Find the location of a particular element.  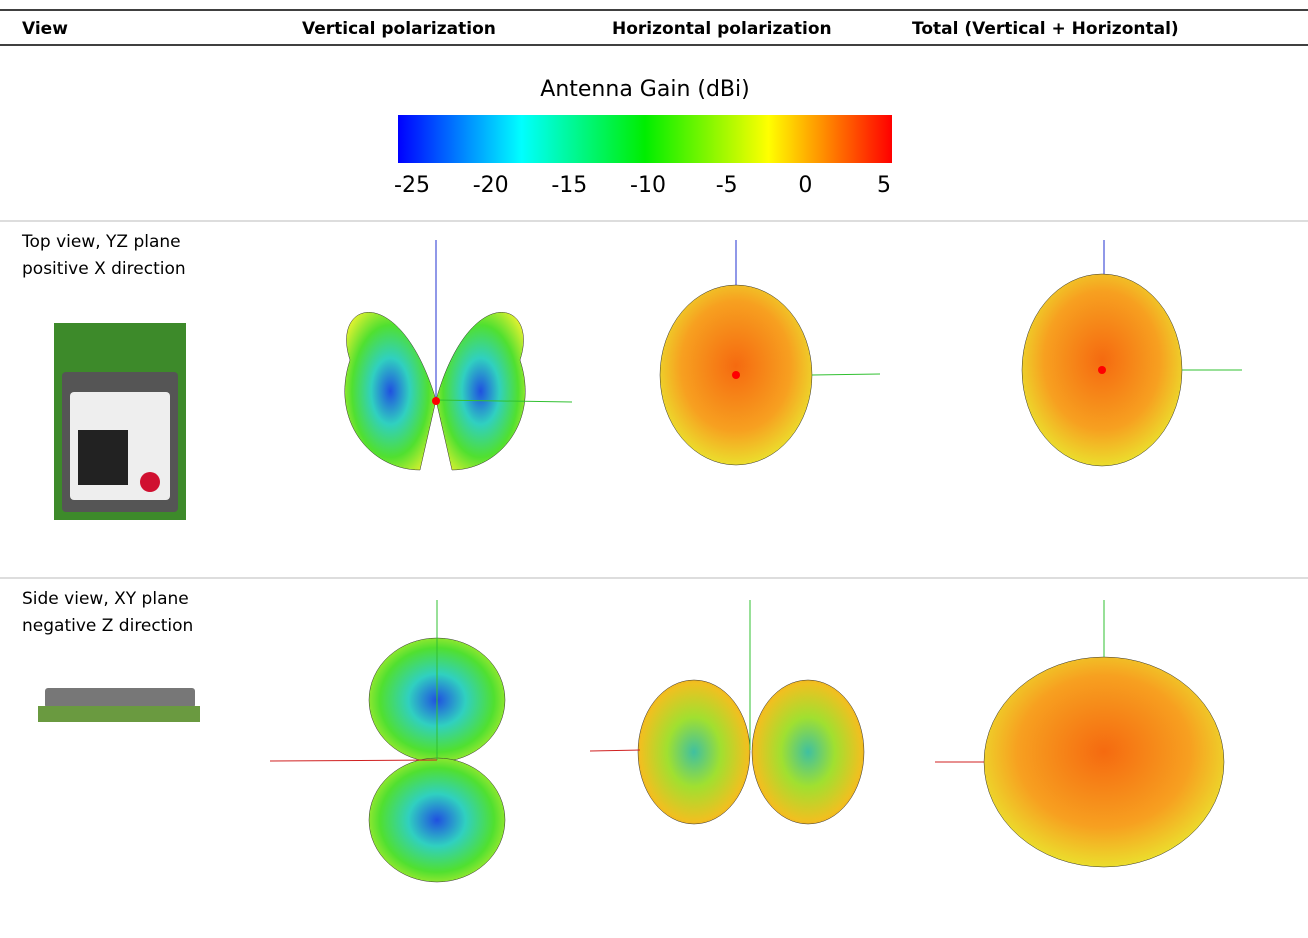

row-label: negative Z direction is located at coordinates (107, 626).